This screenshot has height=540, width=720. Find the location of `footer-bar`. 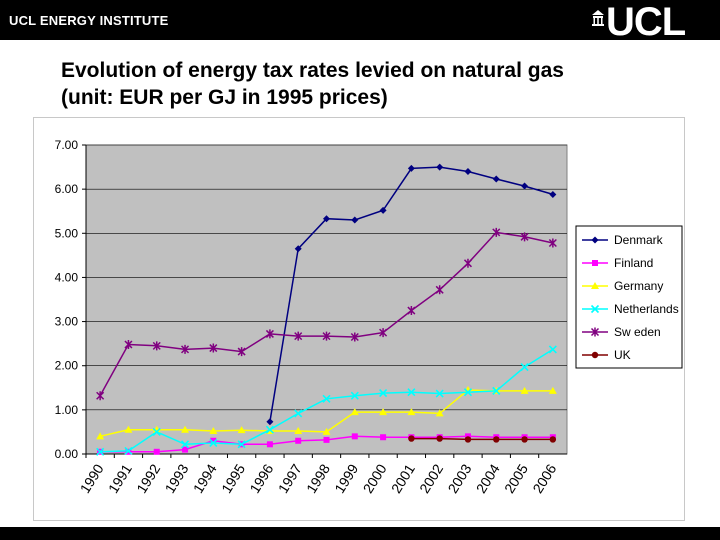

footer-bar is located at coordinates (360, 533).